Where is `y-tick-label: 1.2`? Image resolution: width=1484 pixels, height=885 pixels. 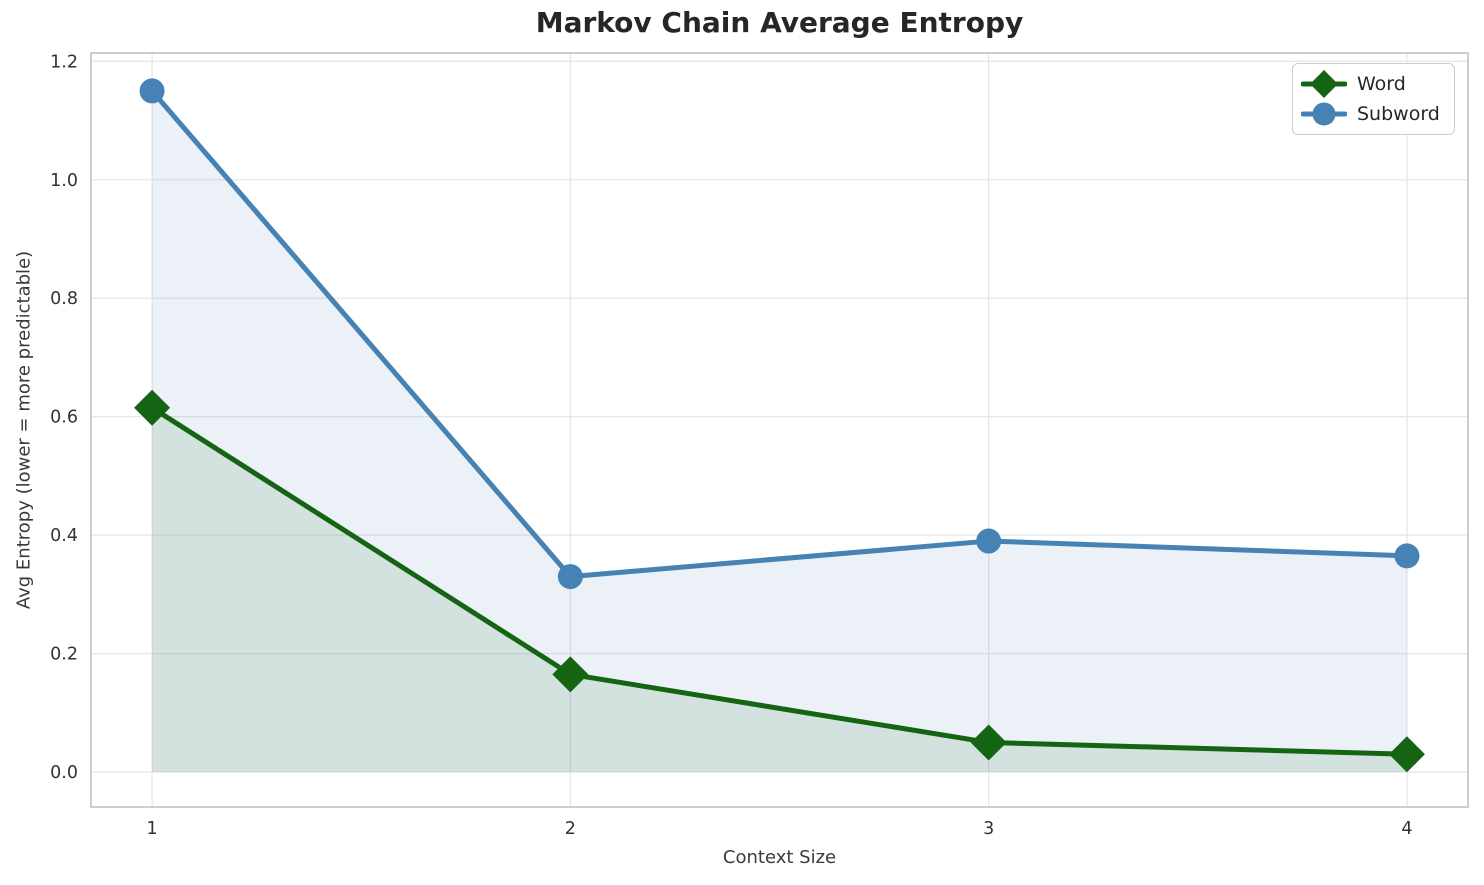 y-tick-label: 1.2 is located at coordinates (64, 62).